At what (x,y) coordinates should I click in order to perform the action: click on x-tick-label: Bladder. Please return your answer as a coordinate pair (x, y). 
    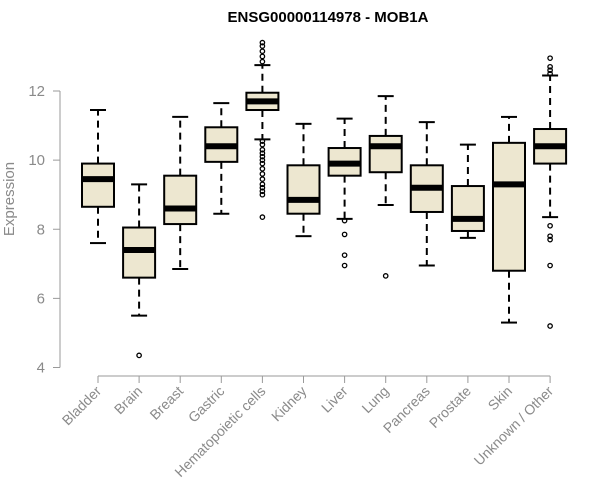
    Looking at the image, I should click on (82, 406).